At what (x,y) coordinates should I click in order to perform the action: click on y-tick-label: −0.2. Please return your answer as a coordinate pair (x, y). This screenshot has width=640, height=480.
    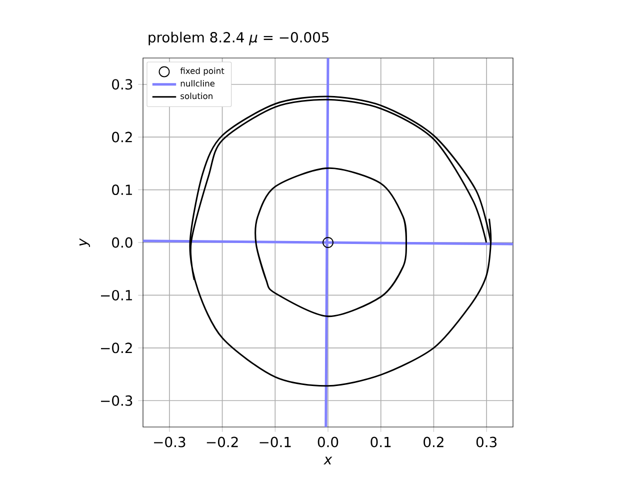
    Looking at the image, I should click on (116, 348).